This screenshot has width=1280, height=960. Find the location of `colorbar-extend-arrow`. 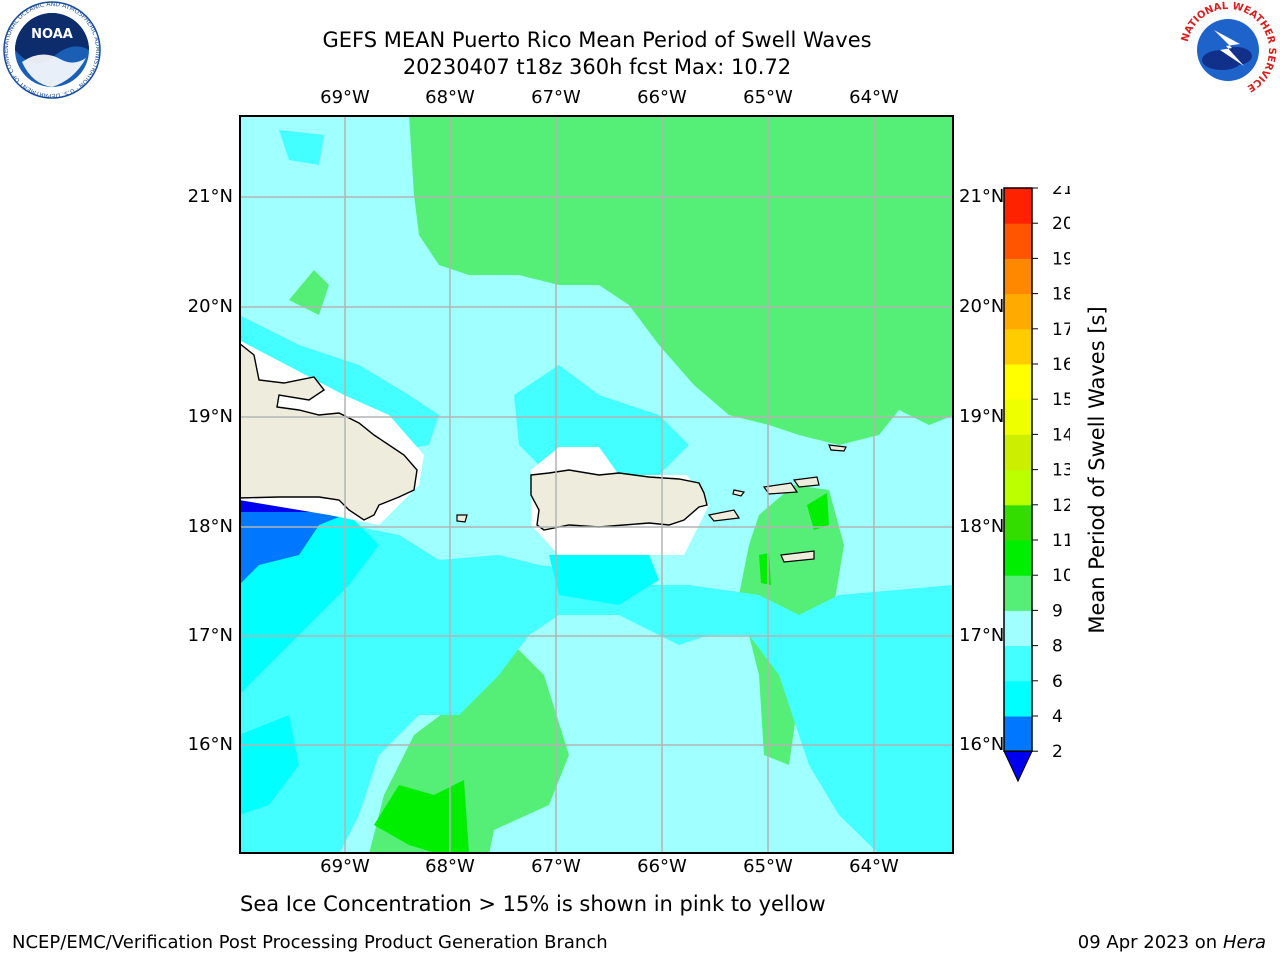

colorbar-extend-arrow is located at coordinates (1018, 766).